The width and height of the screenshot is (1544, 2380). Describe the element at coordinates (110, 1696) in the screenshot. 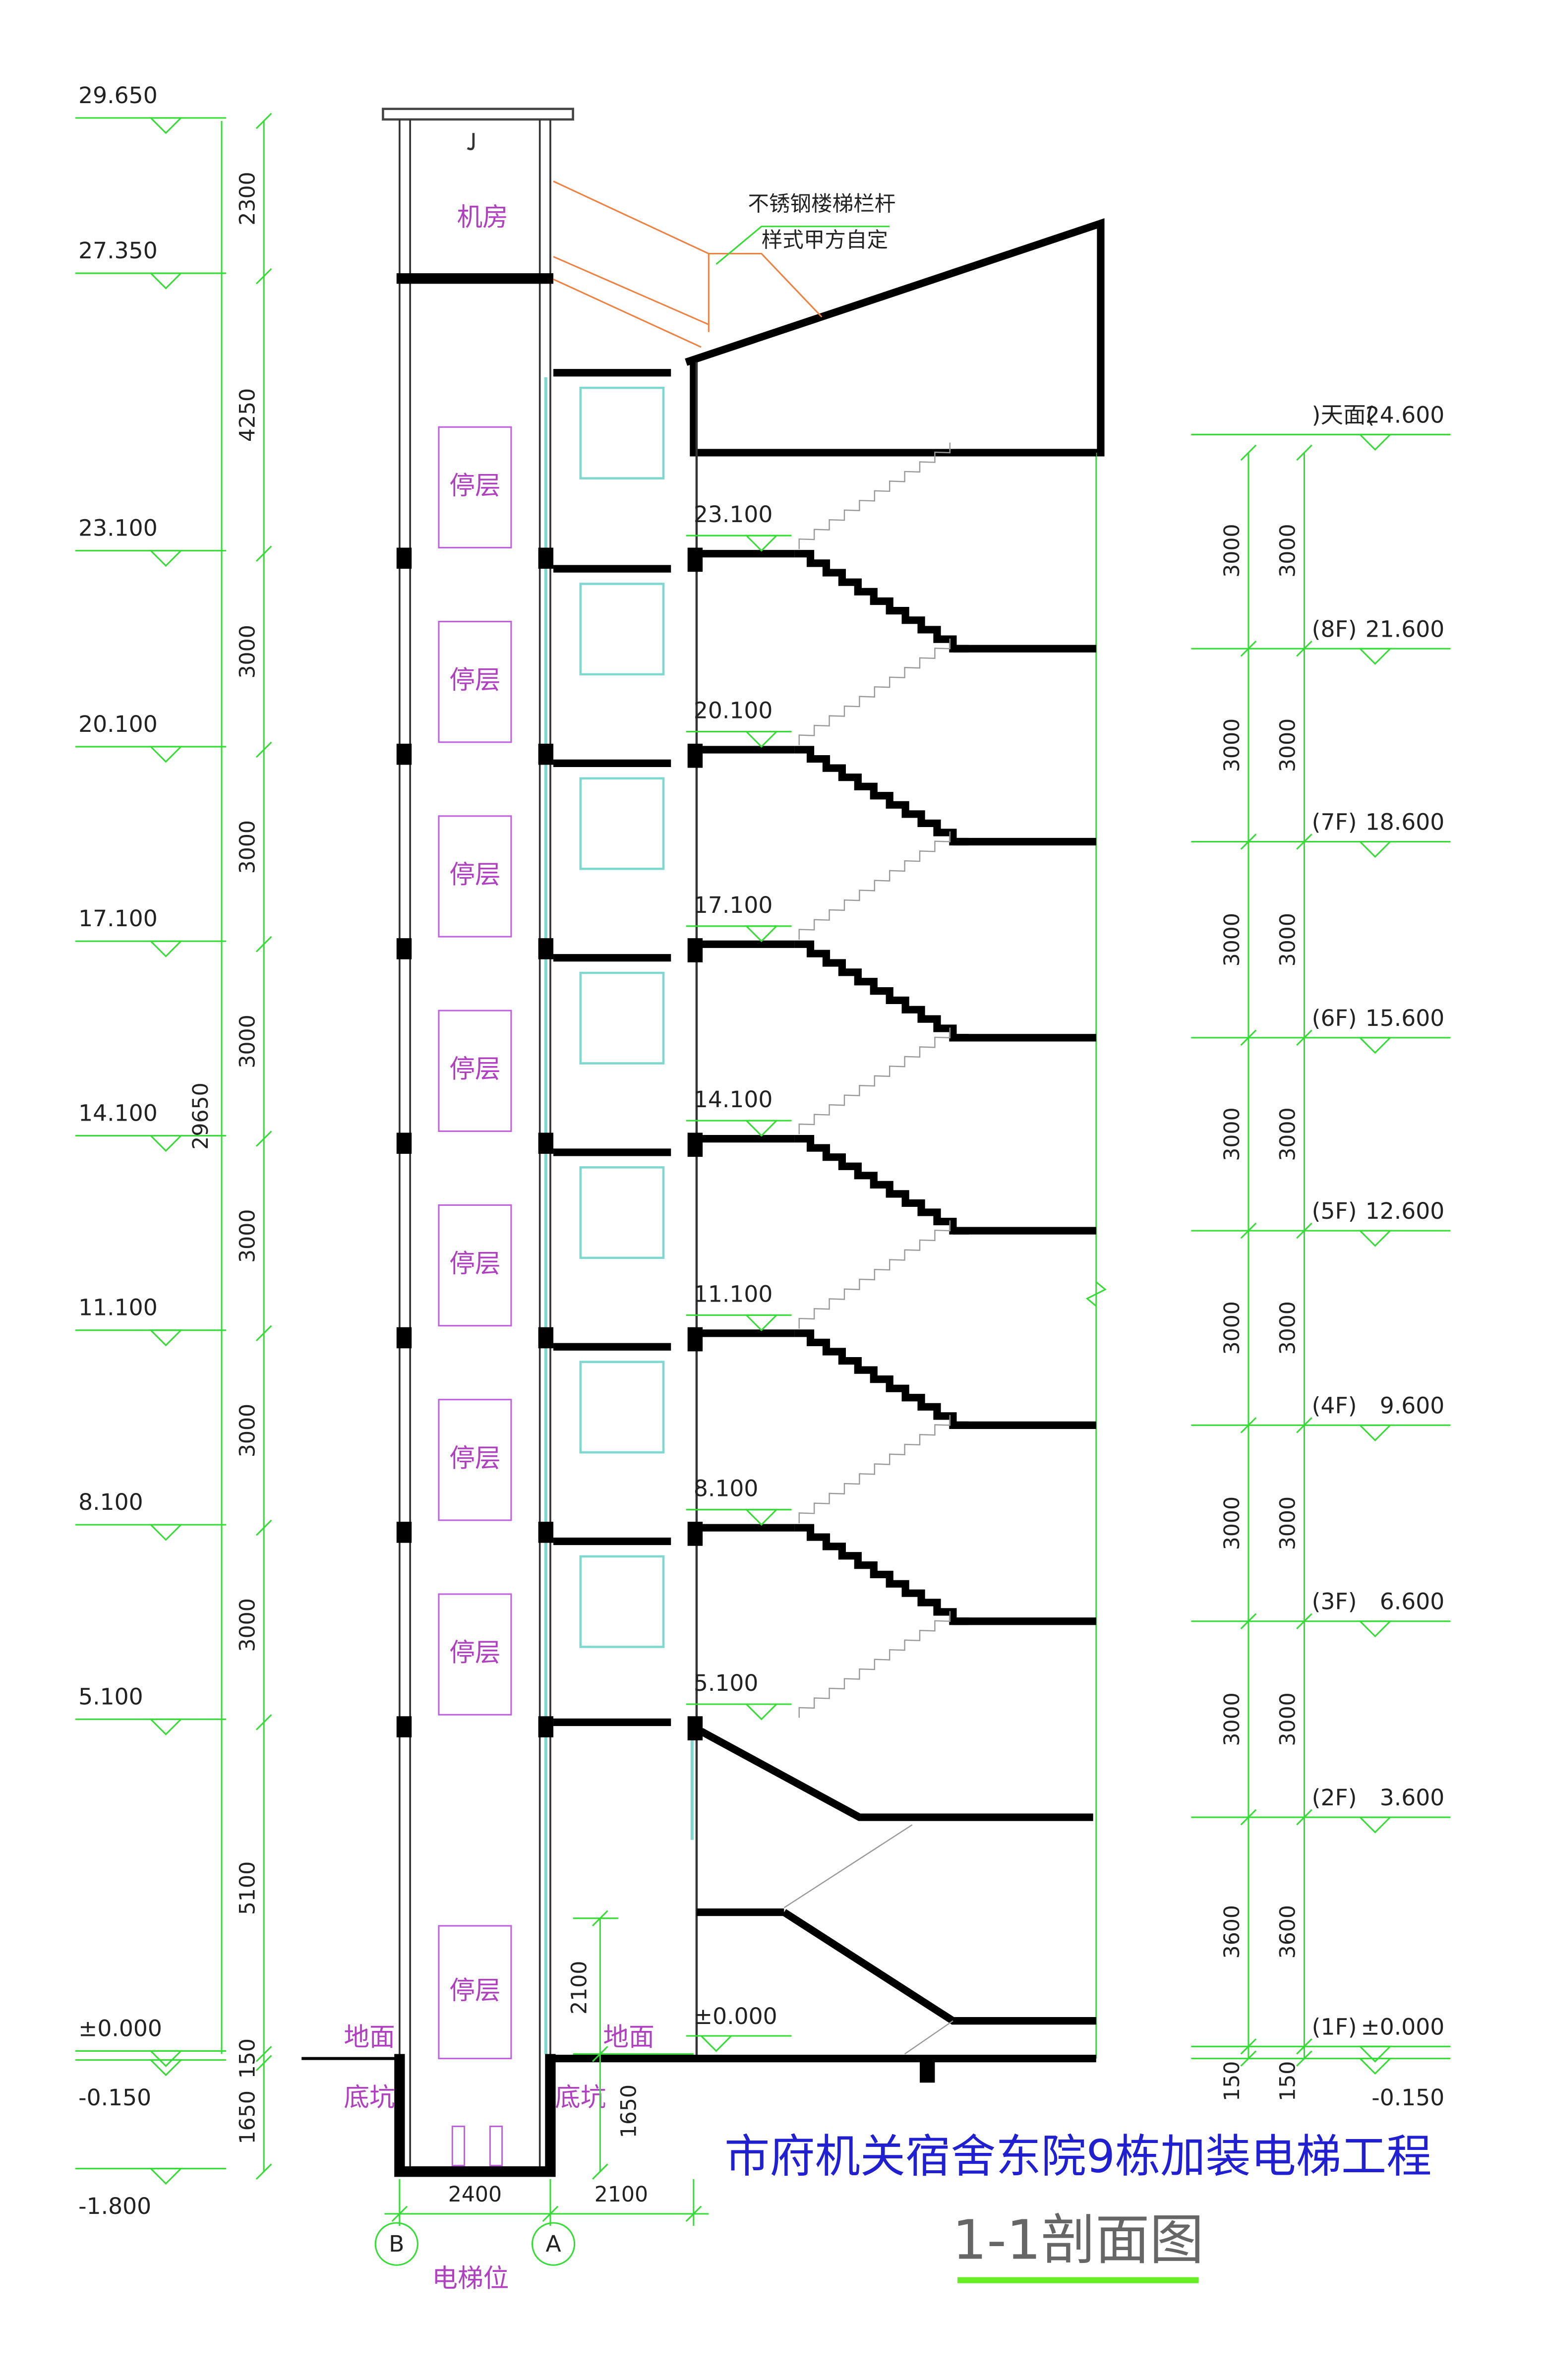

I see `level-label: 5.100` at that location.